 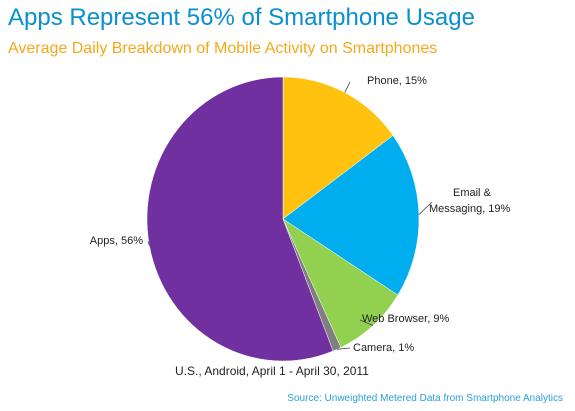 I want to click on chart-caption: U.S., Android, April 1 - April 30, 2011, so click(x=272, y=371).